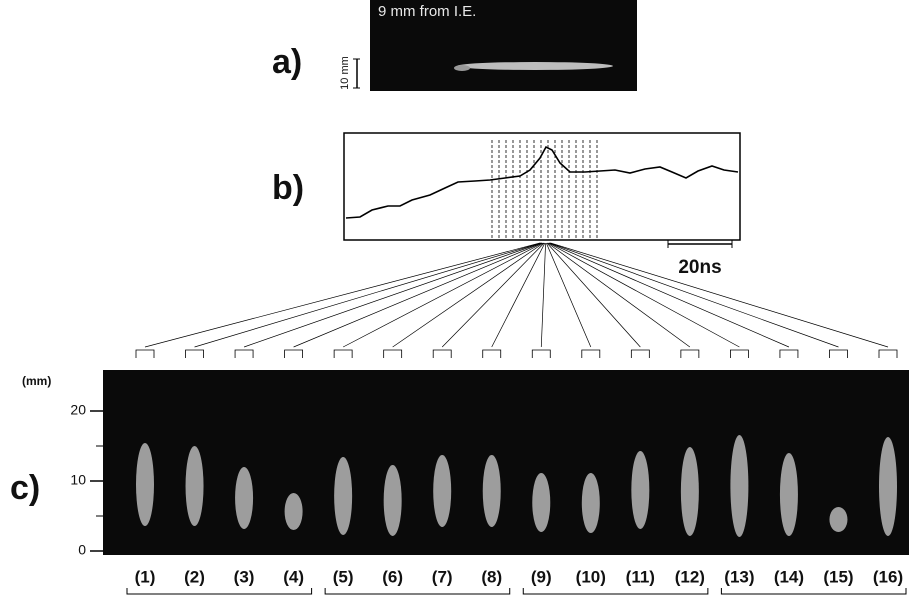  I want to click on panel-label: b), so click(288, 188).